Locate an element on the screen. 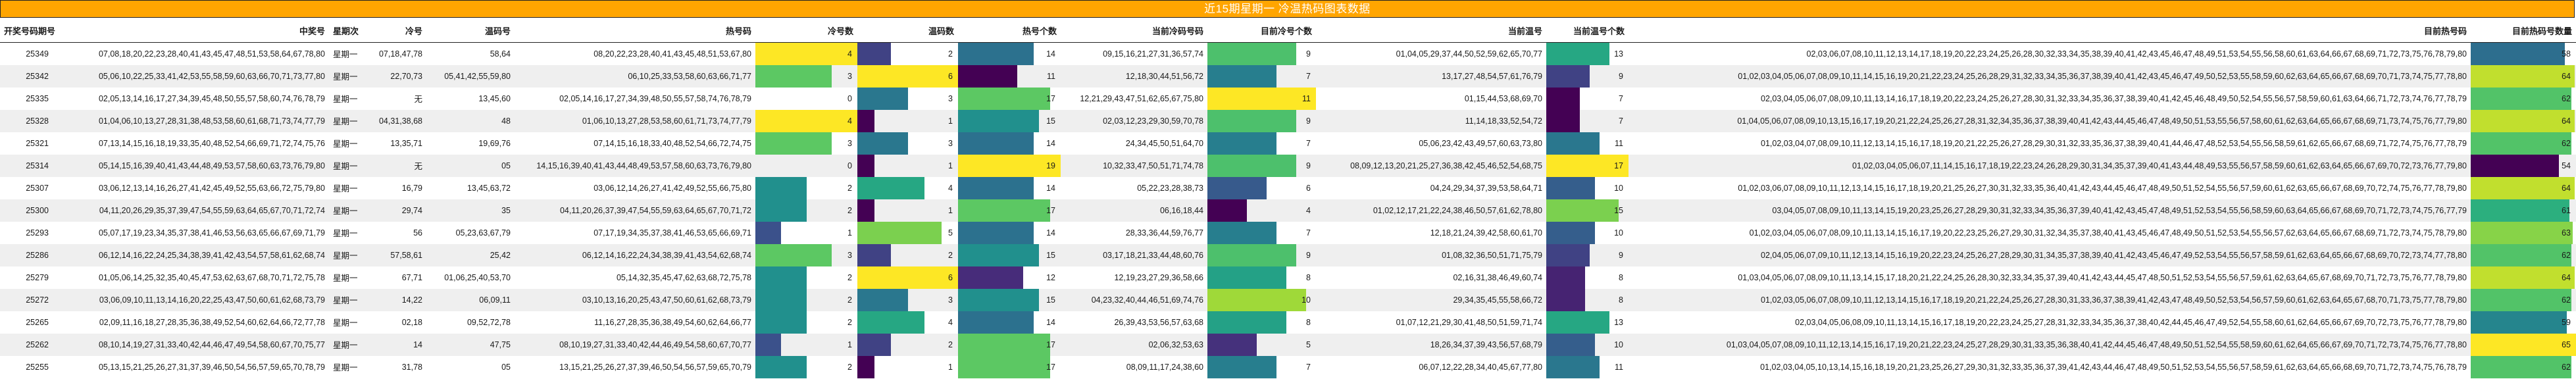 This screenshot has width=2576, height=379. col-cur-warm-count: 当前温号个数 is located at coordinates (1587, 30).